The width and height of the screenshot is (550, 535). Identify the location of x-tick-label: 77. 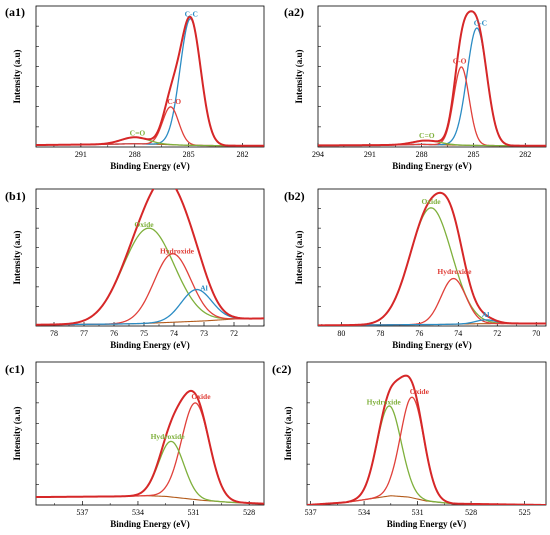
(84, 333).